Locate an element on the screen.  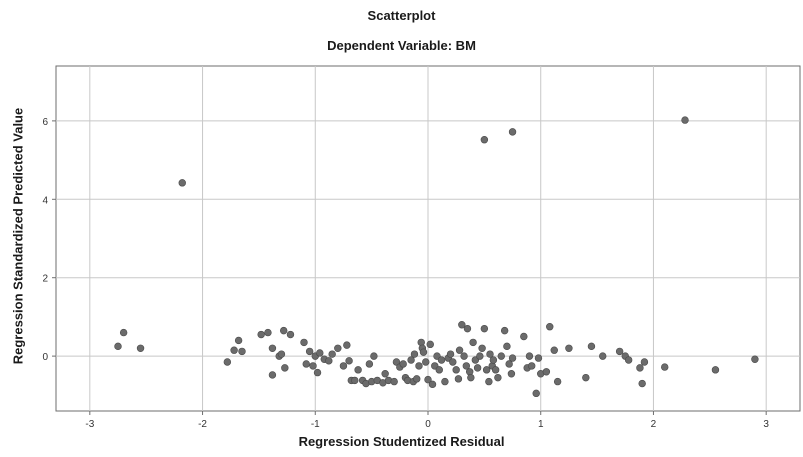
y-axis: 0 2 4 6 is located at coordinates (49, 240).